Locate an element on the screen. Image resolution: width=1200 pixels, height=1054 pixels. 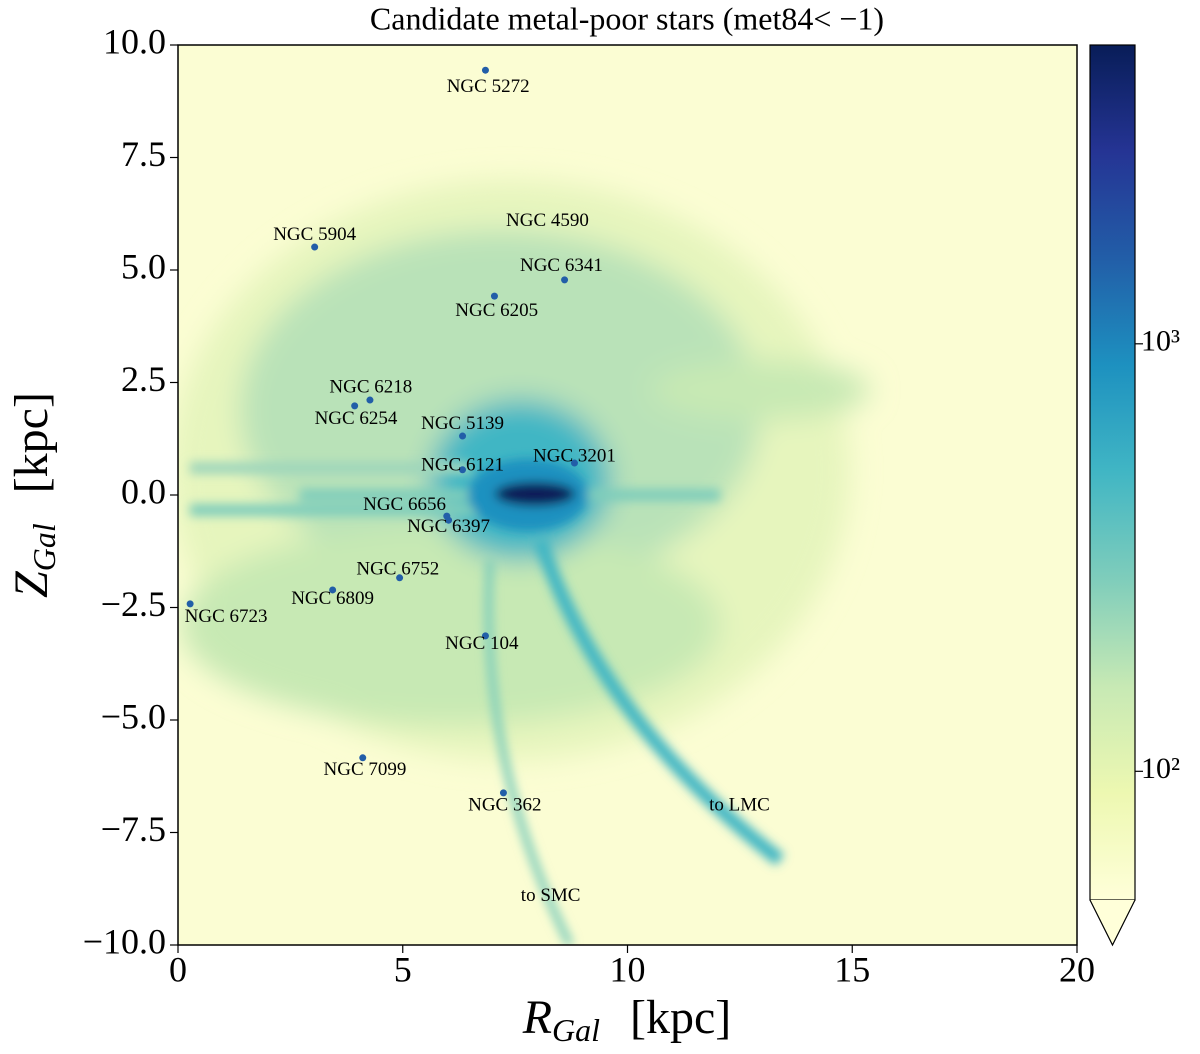
x-label-symbol: R is located at coordinates (537, 1017).